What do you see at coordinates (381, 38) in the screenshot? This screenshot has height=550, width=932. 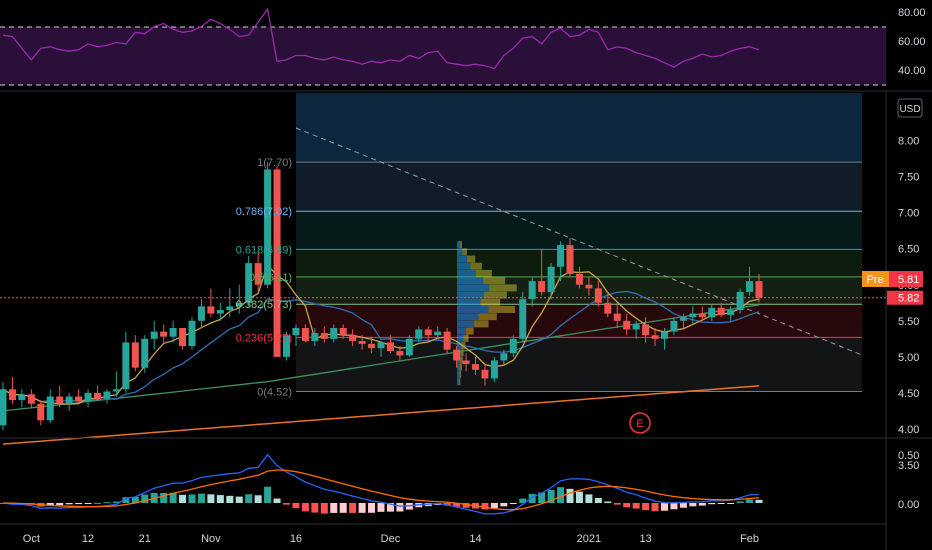 I see `rsi-line` at bounding box center [381, 38].